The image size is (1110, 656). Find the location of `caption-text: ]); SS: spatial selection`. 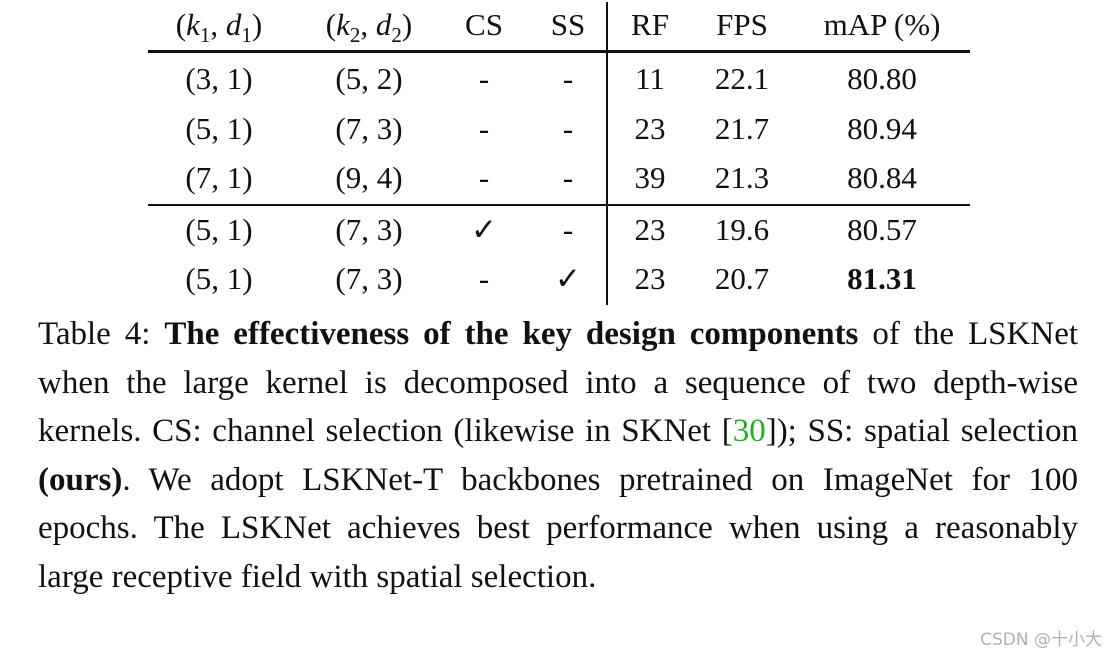

caption-text: ]); SS: spatial selection is located at coordinates (921, 431).